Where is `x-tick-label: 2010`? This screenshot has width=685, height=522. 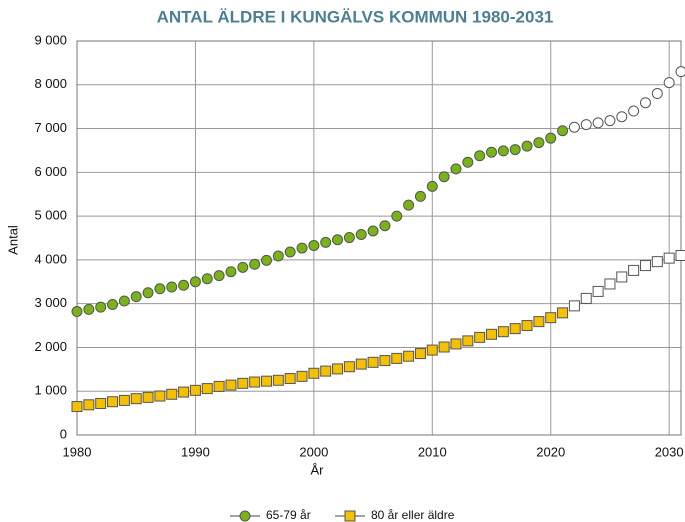 x-tick-label: 2010 is located at coordinates (432, 451).